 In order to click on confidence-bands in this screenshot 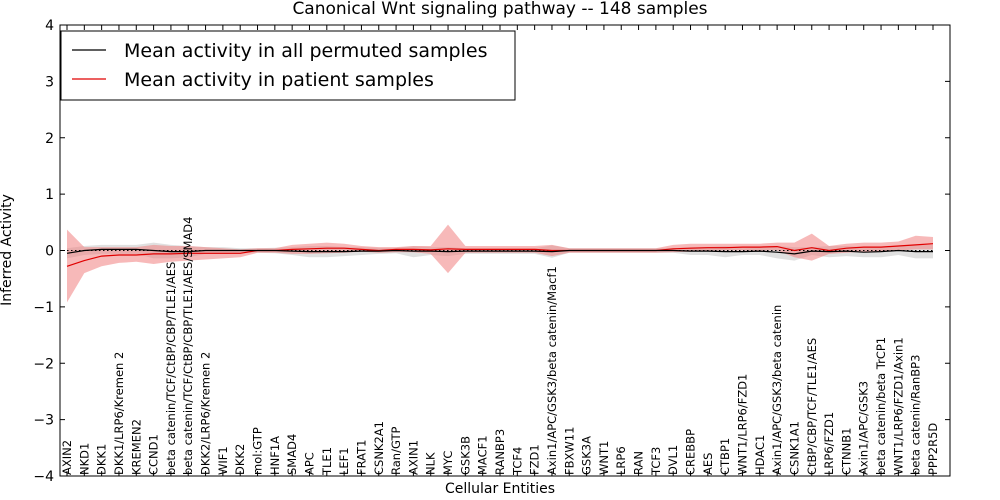, I will do `click(500, 263)`.